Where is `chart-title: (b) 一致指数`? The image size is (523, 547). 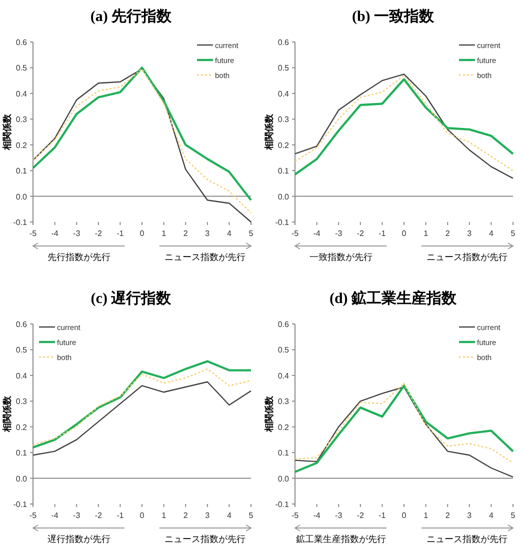 chart-title: (b) 一致指数 is located at coordinates (394, 16).